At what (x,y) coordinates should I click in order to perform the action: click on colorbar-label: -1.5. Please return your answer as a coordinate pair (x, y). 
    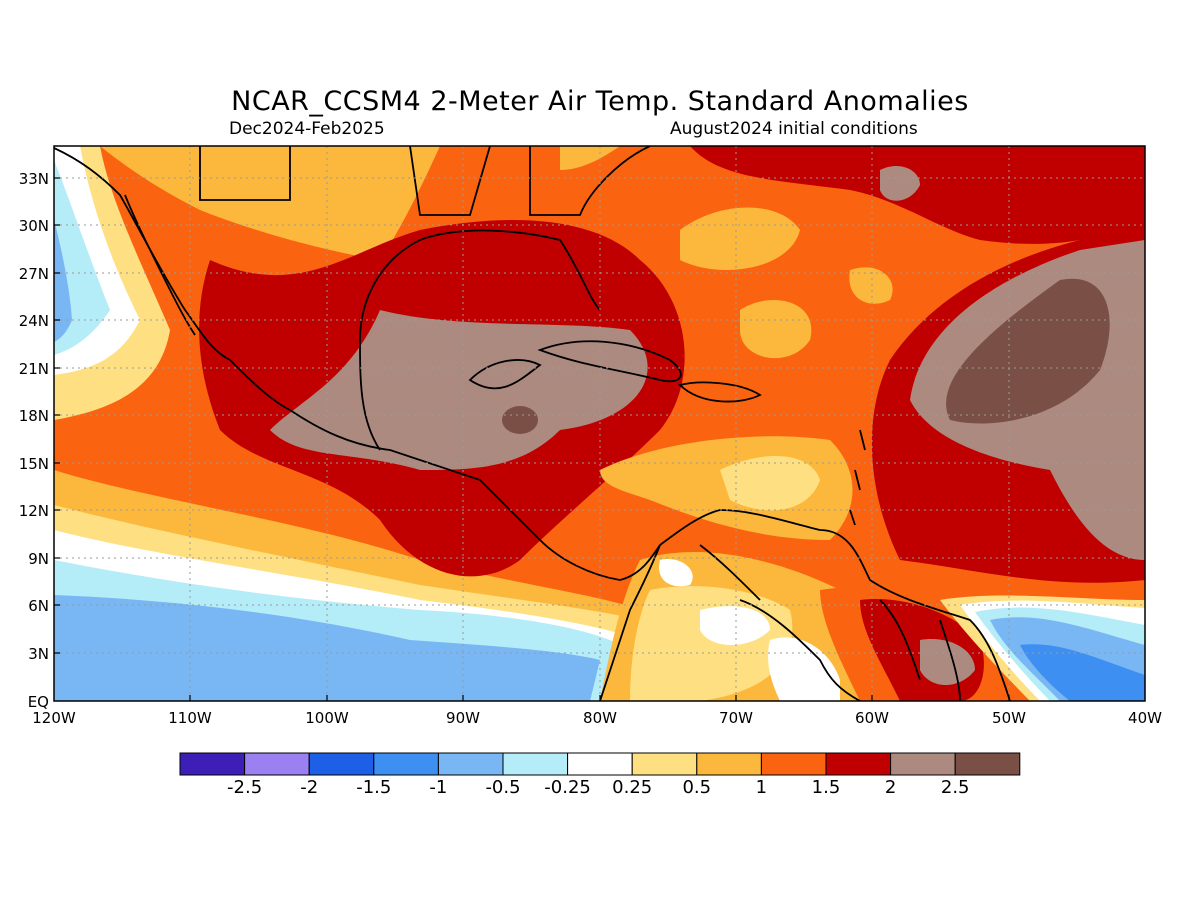
    Looking at the image, I should click on (374, 787).